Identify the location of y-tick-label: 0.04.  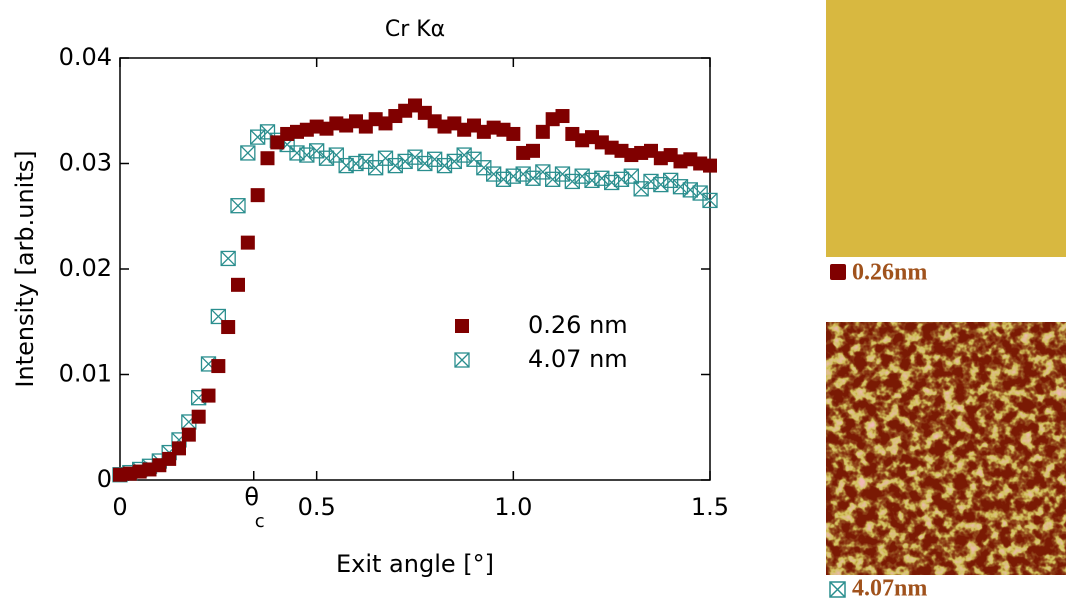
(85, 57).